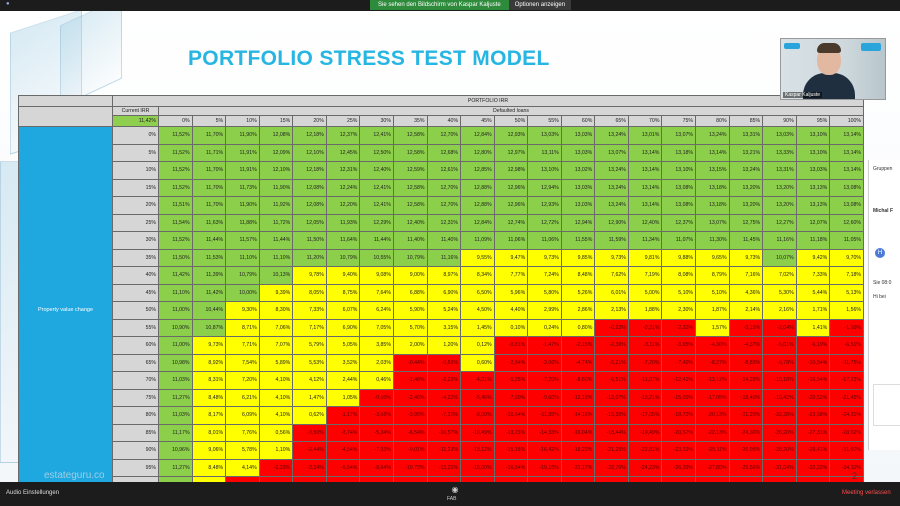  Describe the element at coordinates (511, 187) in the screenshot. I see `irr-cell: 12,96%` at that location.